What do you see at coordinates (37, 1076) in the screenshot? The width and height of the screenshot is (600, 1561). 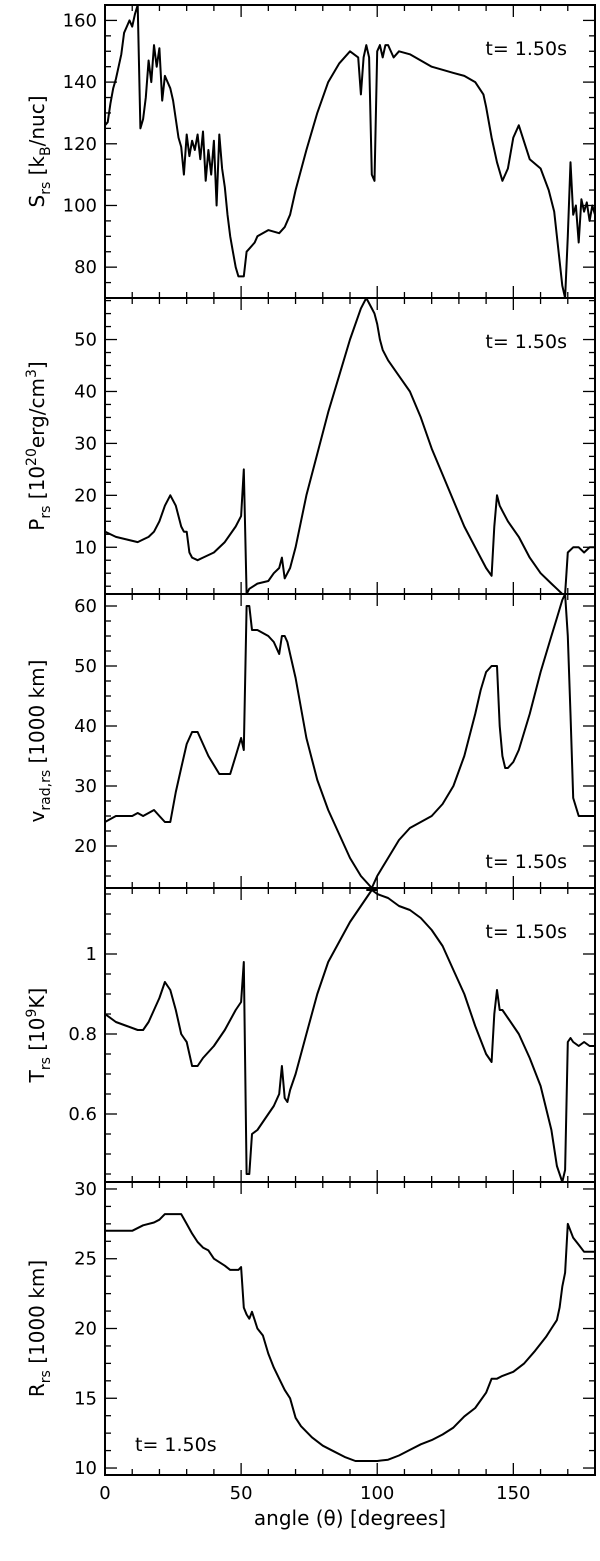 I see `y-label-symbol: T` at bounding box center [37, 1076].